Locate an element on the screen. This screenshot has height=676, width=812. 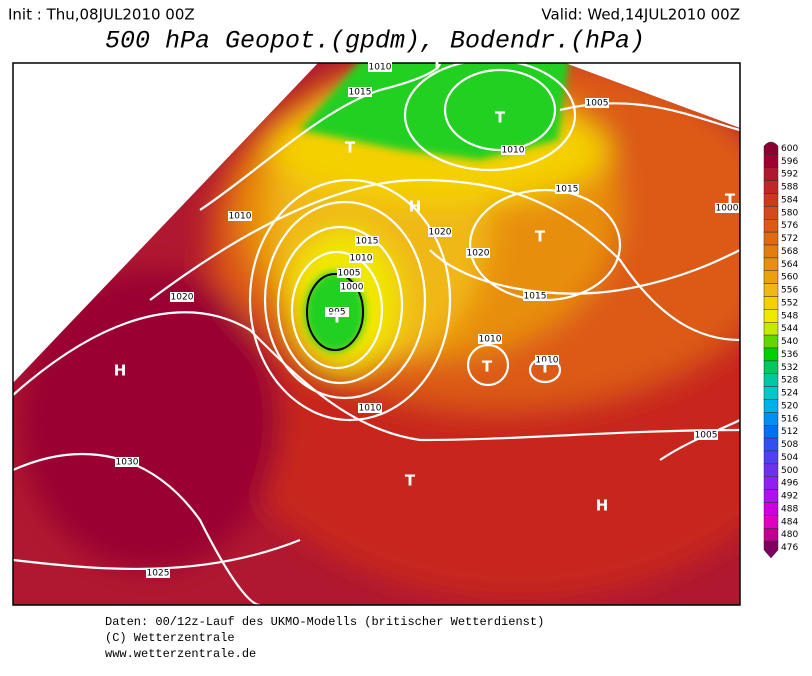
valid-time: Valid: Wed,14JUL2010 00Z is located at coordinates (640, 15).